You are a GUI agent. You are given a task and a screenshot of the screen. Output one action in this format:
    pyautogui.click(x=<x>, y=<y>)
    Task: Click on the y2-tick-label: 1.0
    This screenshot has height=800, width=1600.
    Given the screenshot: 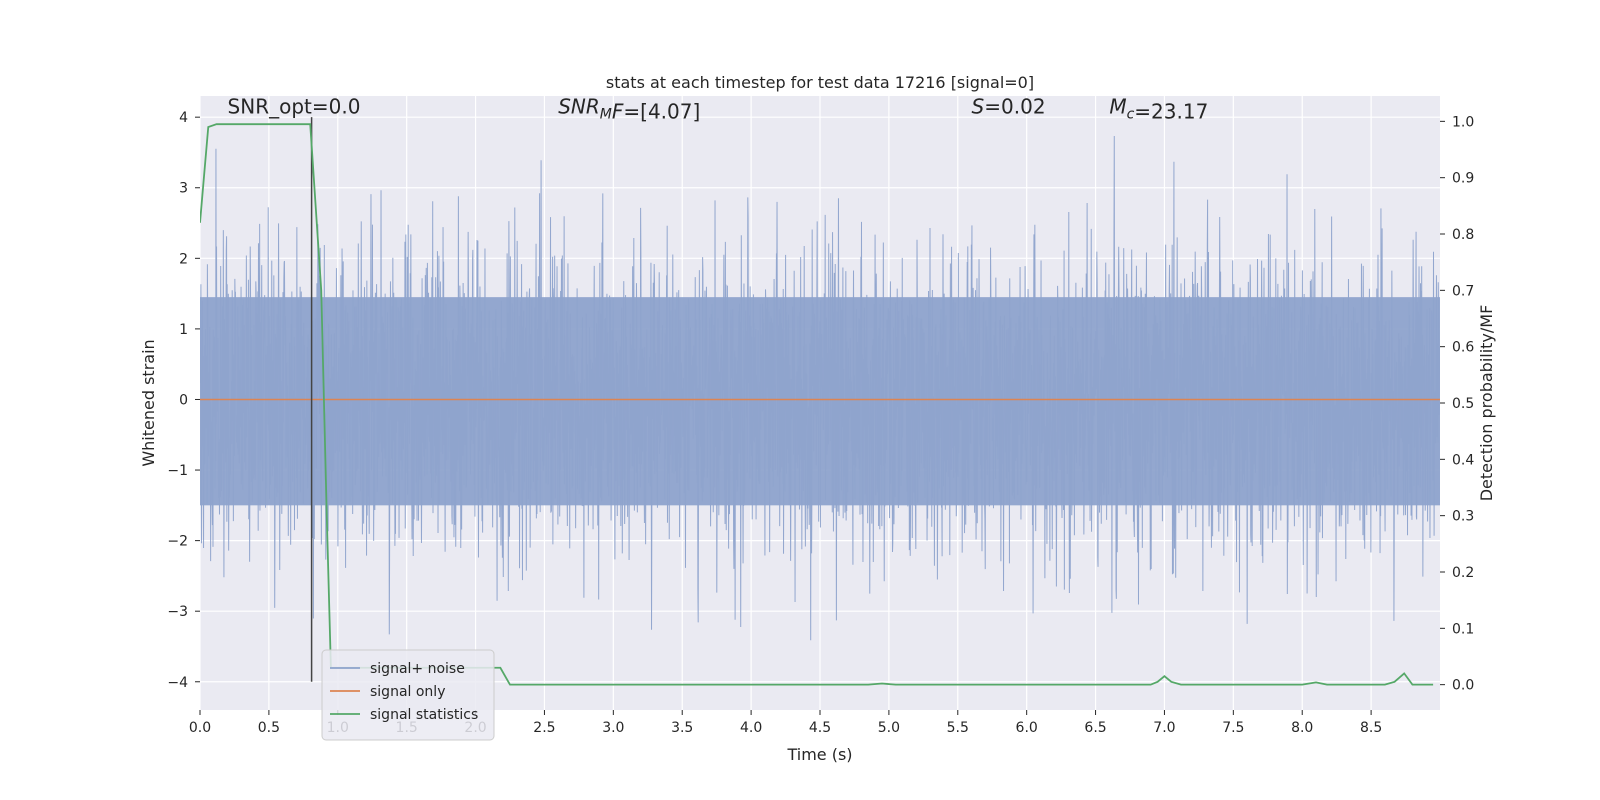 What is the action you would take?
    pyautogui.click(x=1463, y=122)
    